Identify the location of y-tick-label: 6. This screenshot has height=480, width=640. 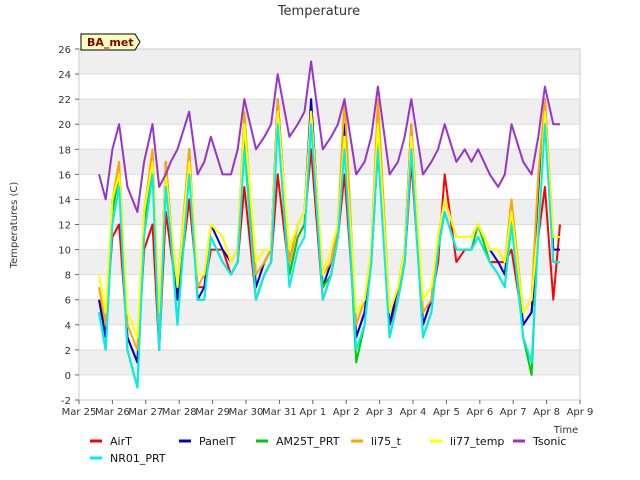
(68, 301).